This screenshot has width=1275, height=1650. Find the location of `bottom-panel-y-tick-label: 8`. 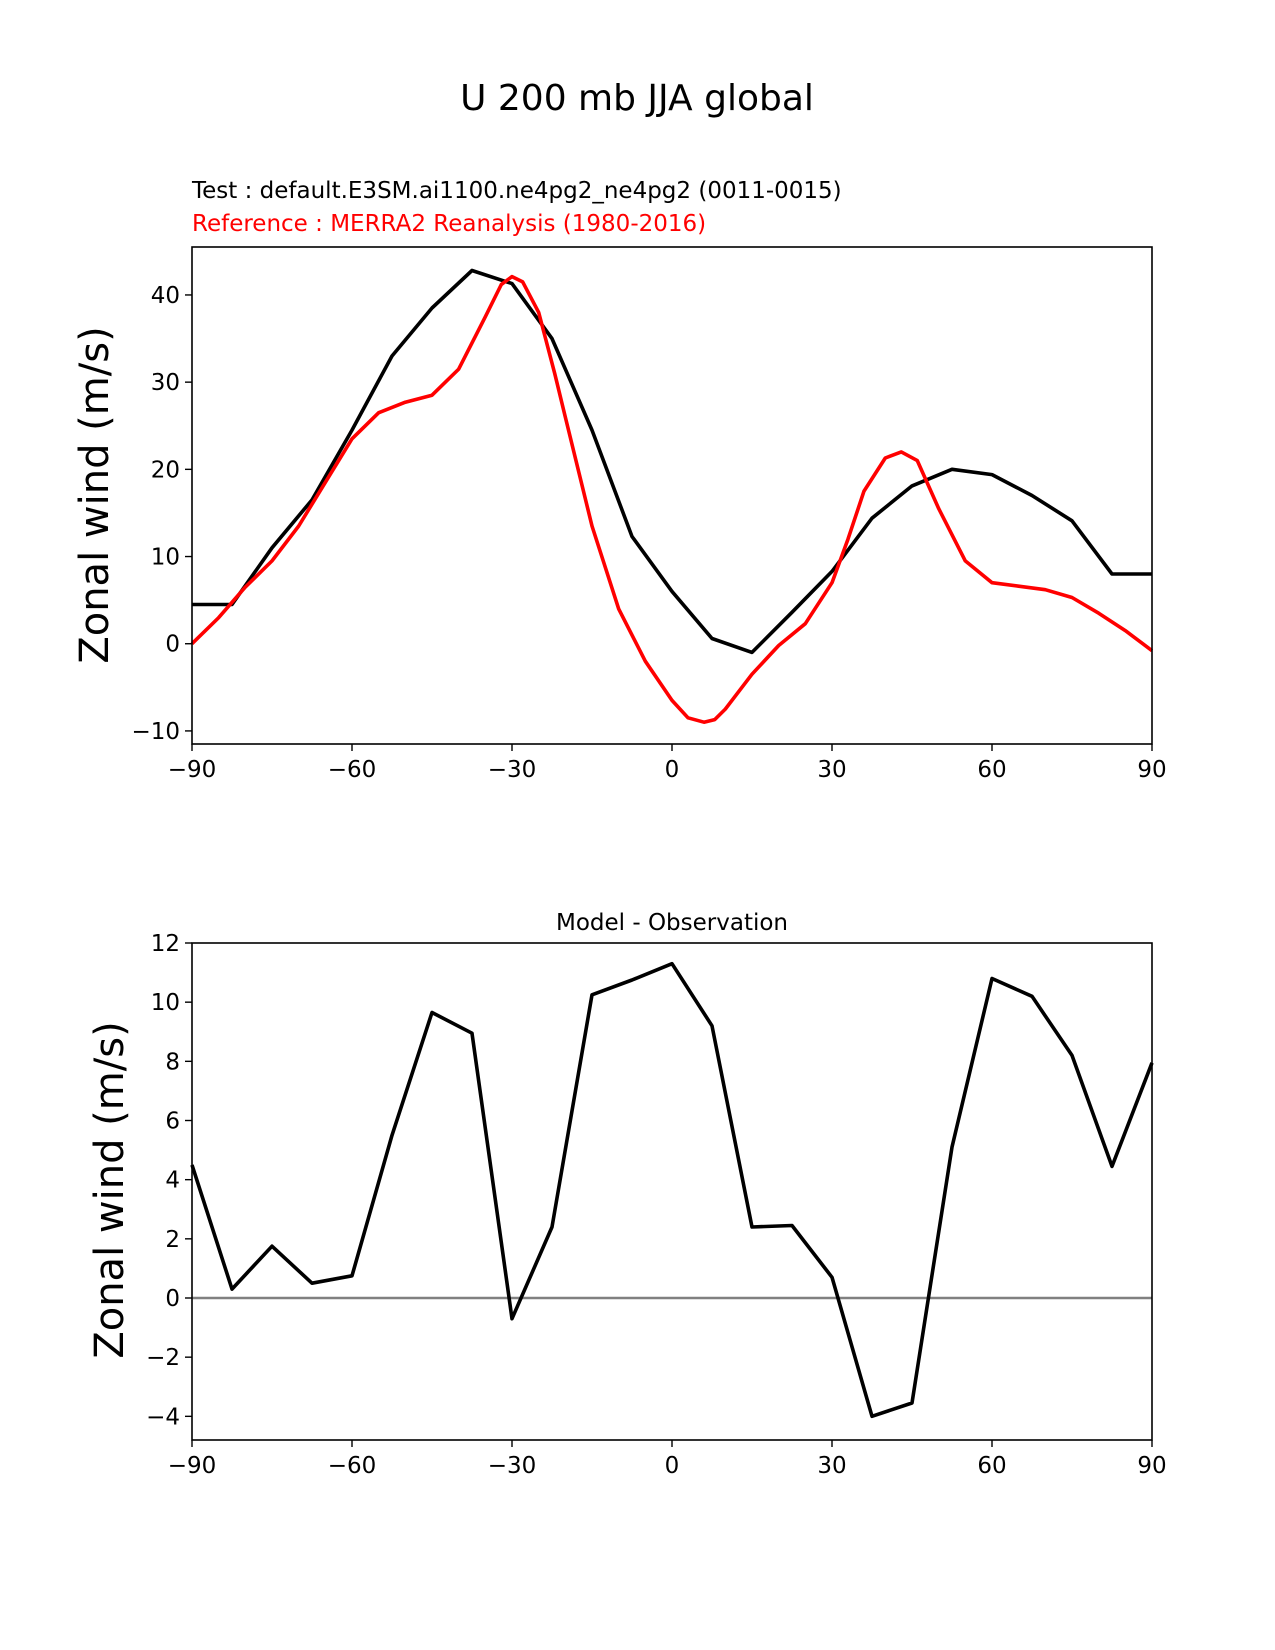

bottom-panel-y-tick-label: 8 is located at coordinates (172, 1062).